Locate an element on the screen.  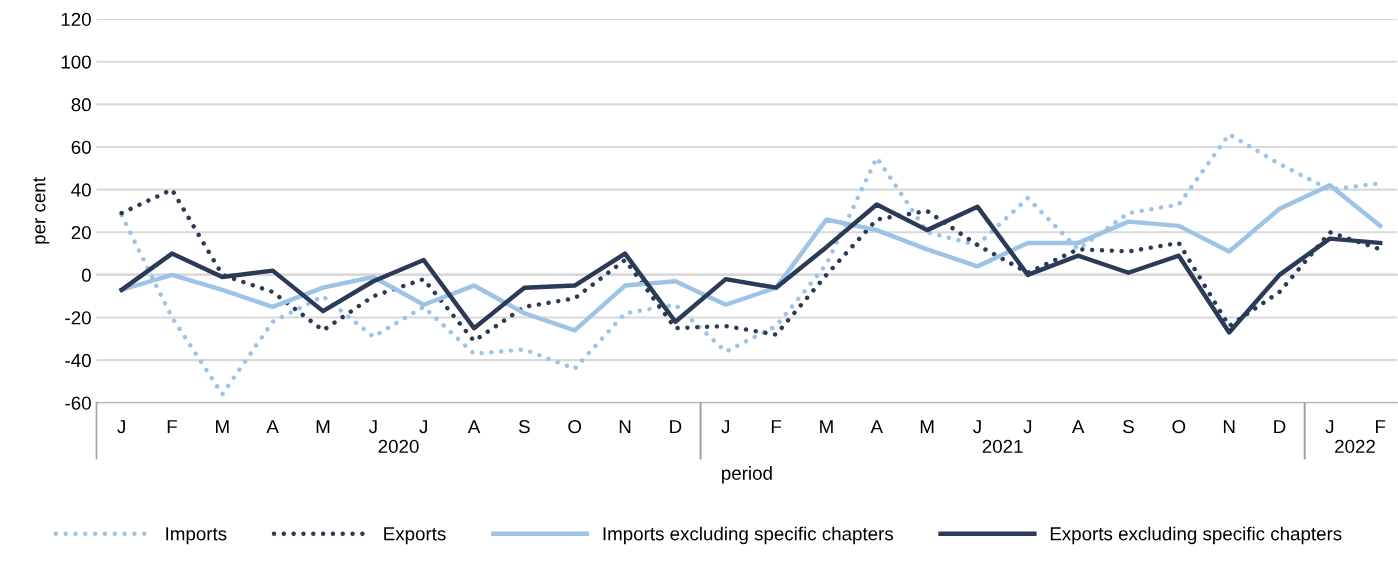
legend-label: Imports excluding specific chapters is located at coordinates (748, 535).